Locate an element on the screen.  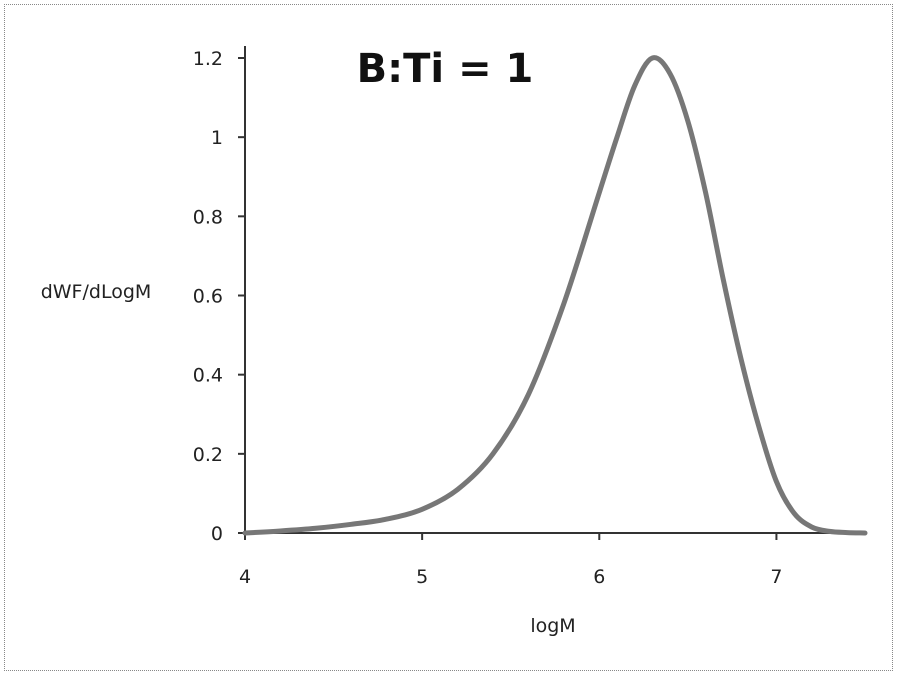
x-tick-label: 7 is located at coordinates (776, 577).